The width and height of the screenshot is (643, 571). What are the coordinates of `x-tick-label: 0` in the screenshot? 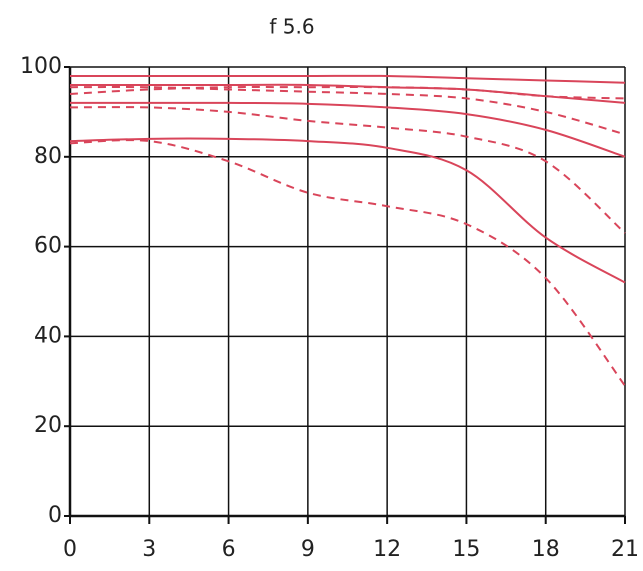 It's located at (70, 549).